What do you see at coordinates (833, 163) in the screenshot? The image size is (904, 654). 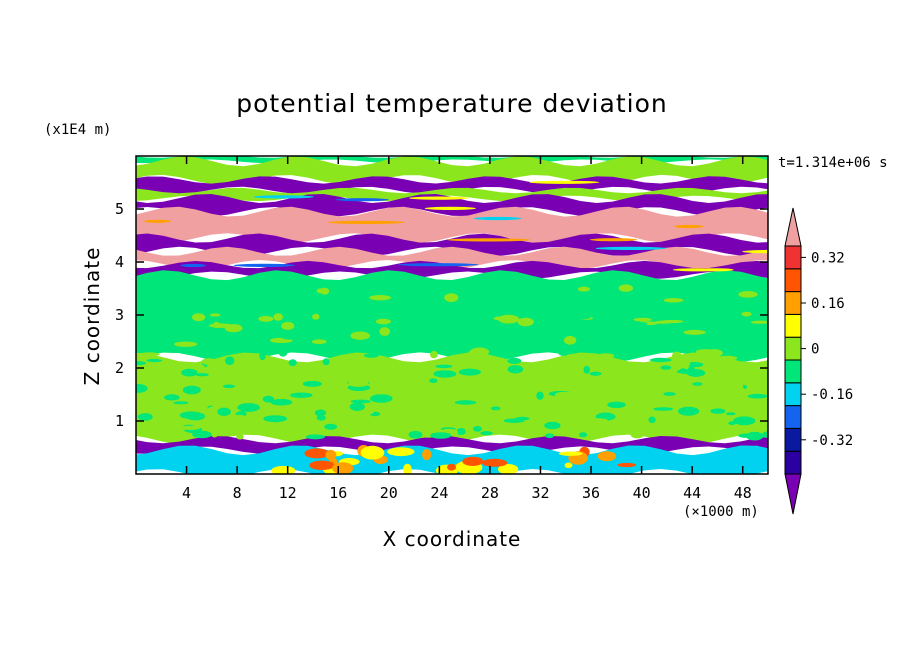 I see `time-label: t=1.314e+06 s` at bounding box center [833, 163].